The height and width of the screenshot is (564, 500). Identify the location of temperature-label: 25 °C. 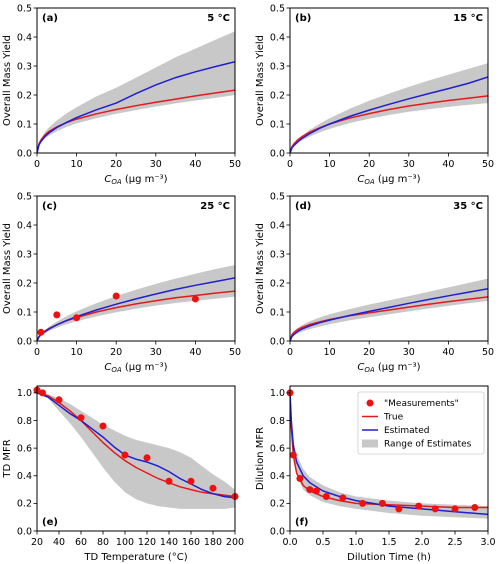
(215, 206).